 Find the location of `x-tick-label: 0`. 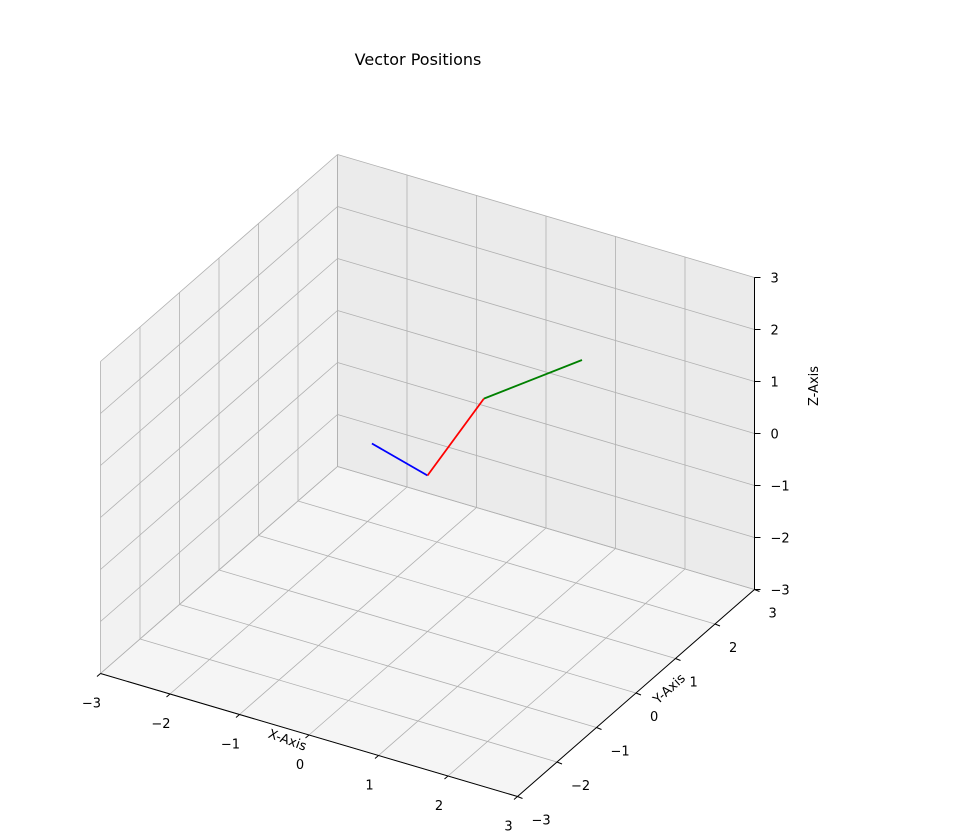

x-tick-label: 0 is located at coordinates (300, 765).